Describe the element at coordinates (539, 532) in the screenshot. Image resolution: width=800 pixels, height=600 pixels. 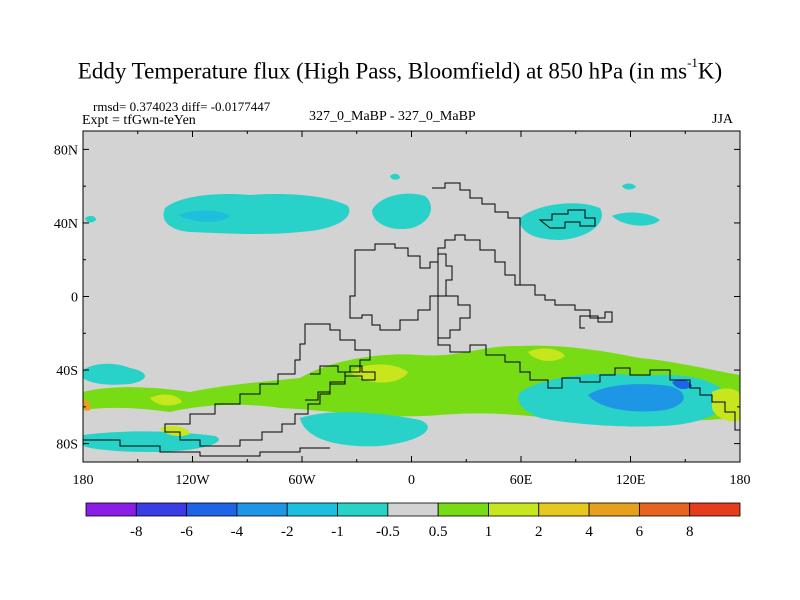
I see `colorbar-label: 2` at that location.